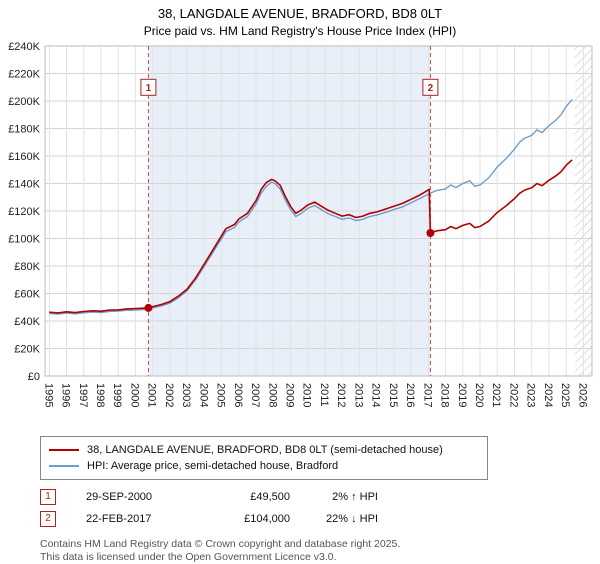 The width and height of the screenshot is (600, 564). What do you see at coordinates (119, 497) in the screenshot?
I see `sale-date-1: 29-SEP-2000` at bounding box center [119, 497].